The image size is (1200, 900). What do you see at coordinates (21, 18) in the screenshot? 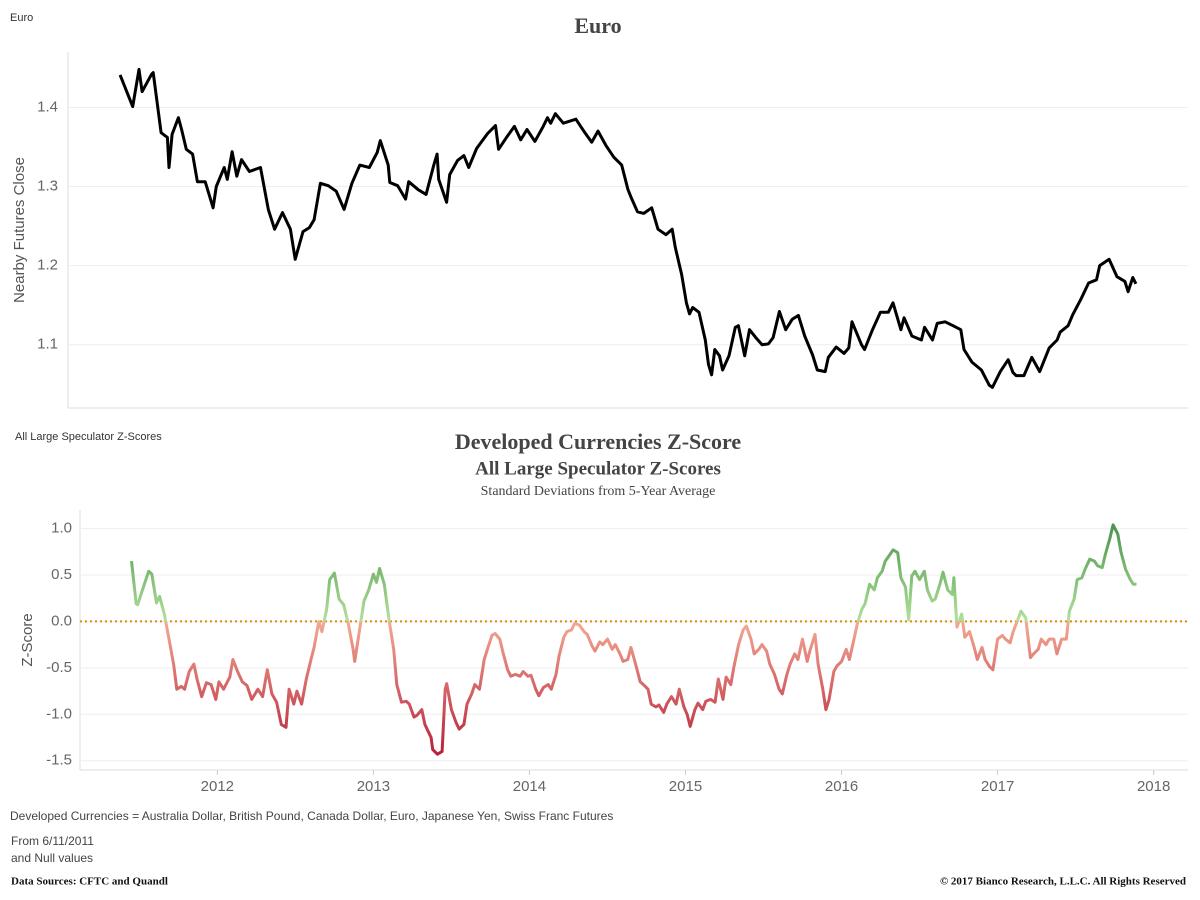
I see `sheet-label: Euro` at bounding box center [21, 18].